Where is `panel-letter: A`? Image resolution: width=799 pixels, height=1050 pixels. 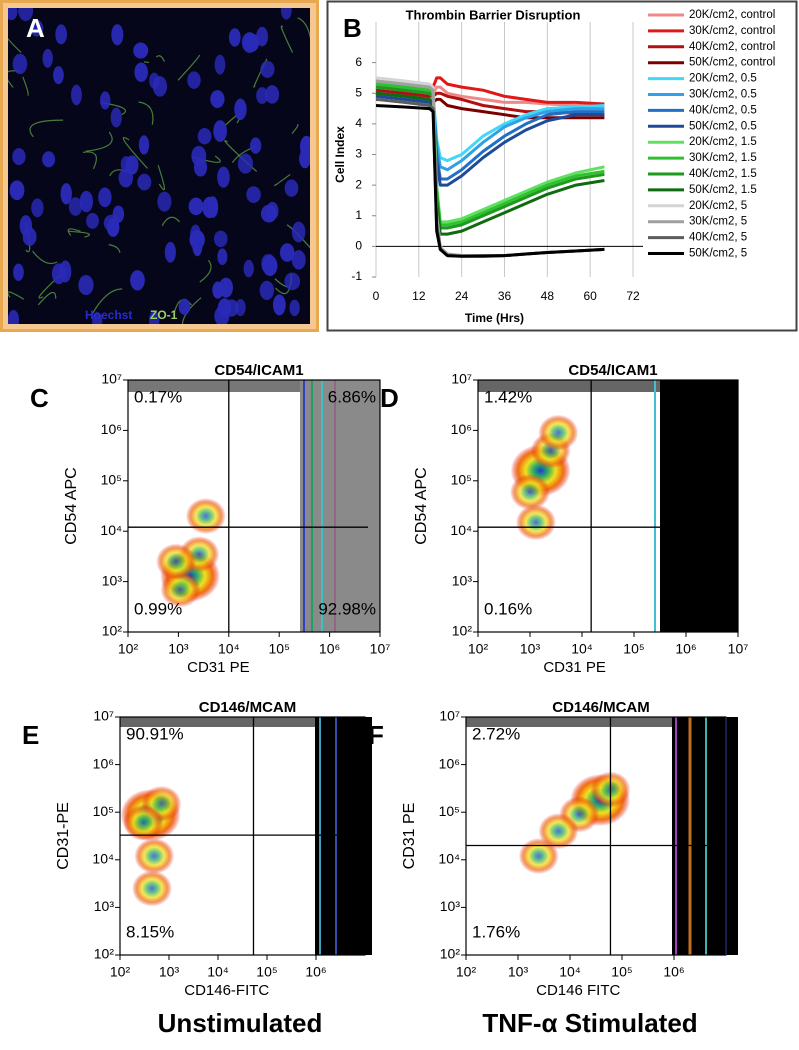 panel-letter: A is located at coordinates (35, 28).